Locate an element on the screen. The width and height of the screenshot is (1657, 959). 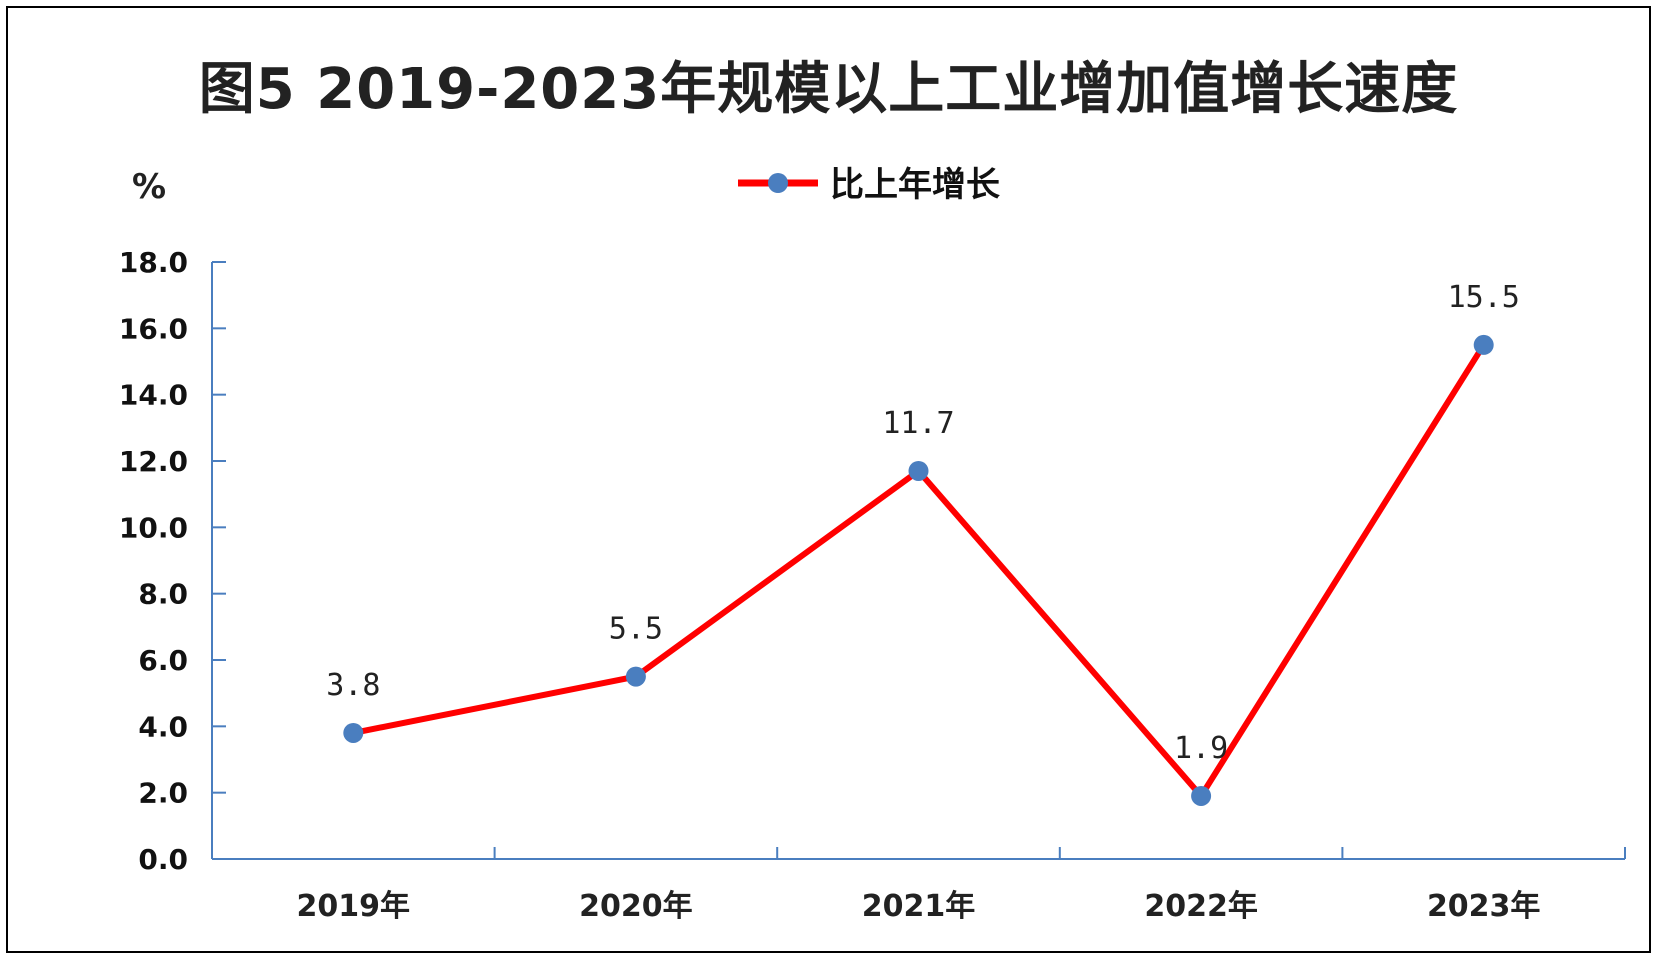
data-label: 1.9 is located at coordinates (1201, 748).